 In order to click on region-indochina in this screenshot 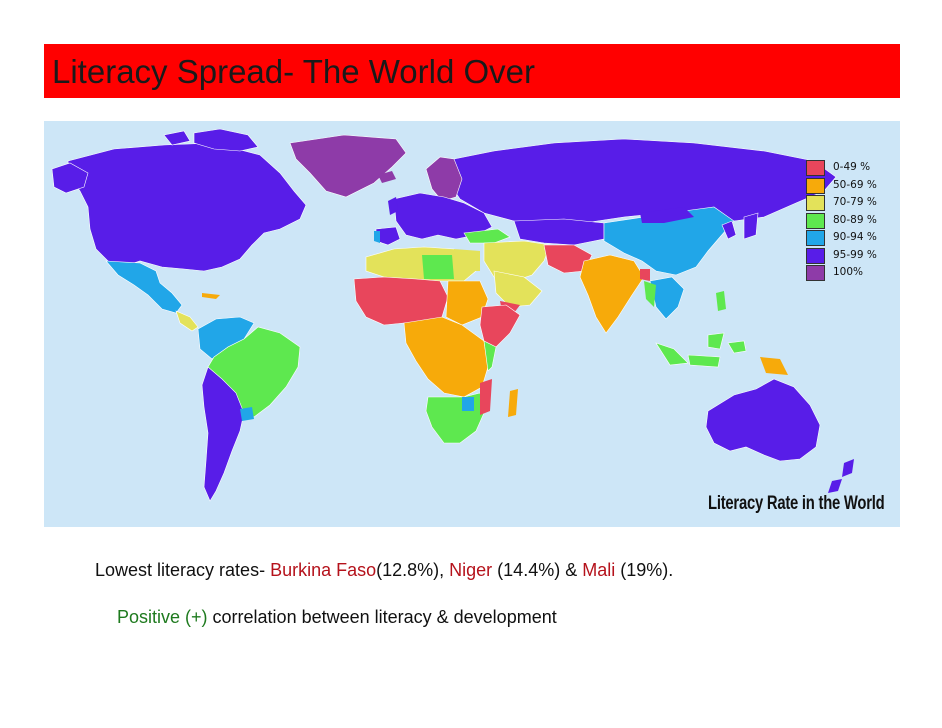, I will do `click(667, 298)`.